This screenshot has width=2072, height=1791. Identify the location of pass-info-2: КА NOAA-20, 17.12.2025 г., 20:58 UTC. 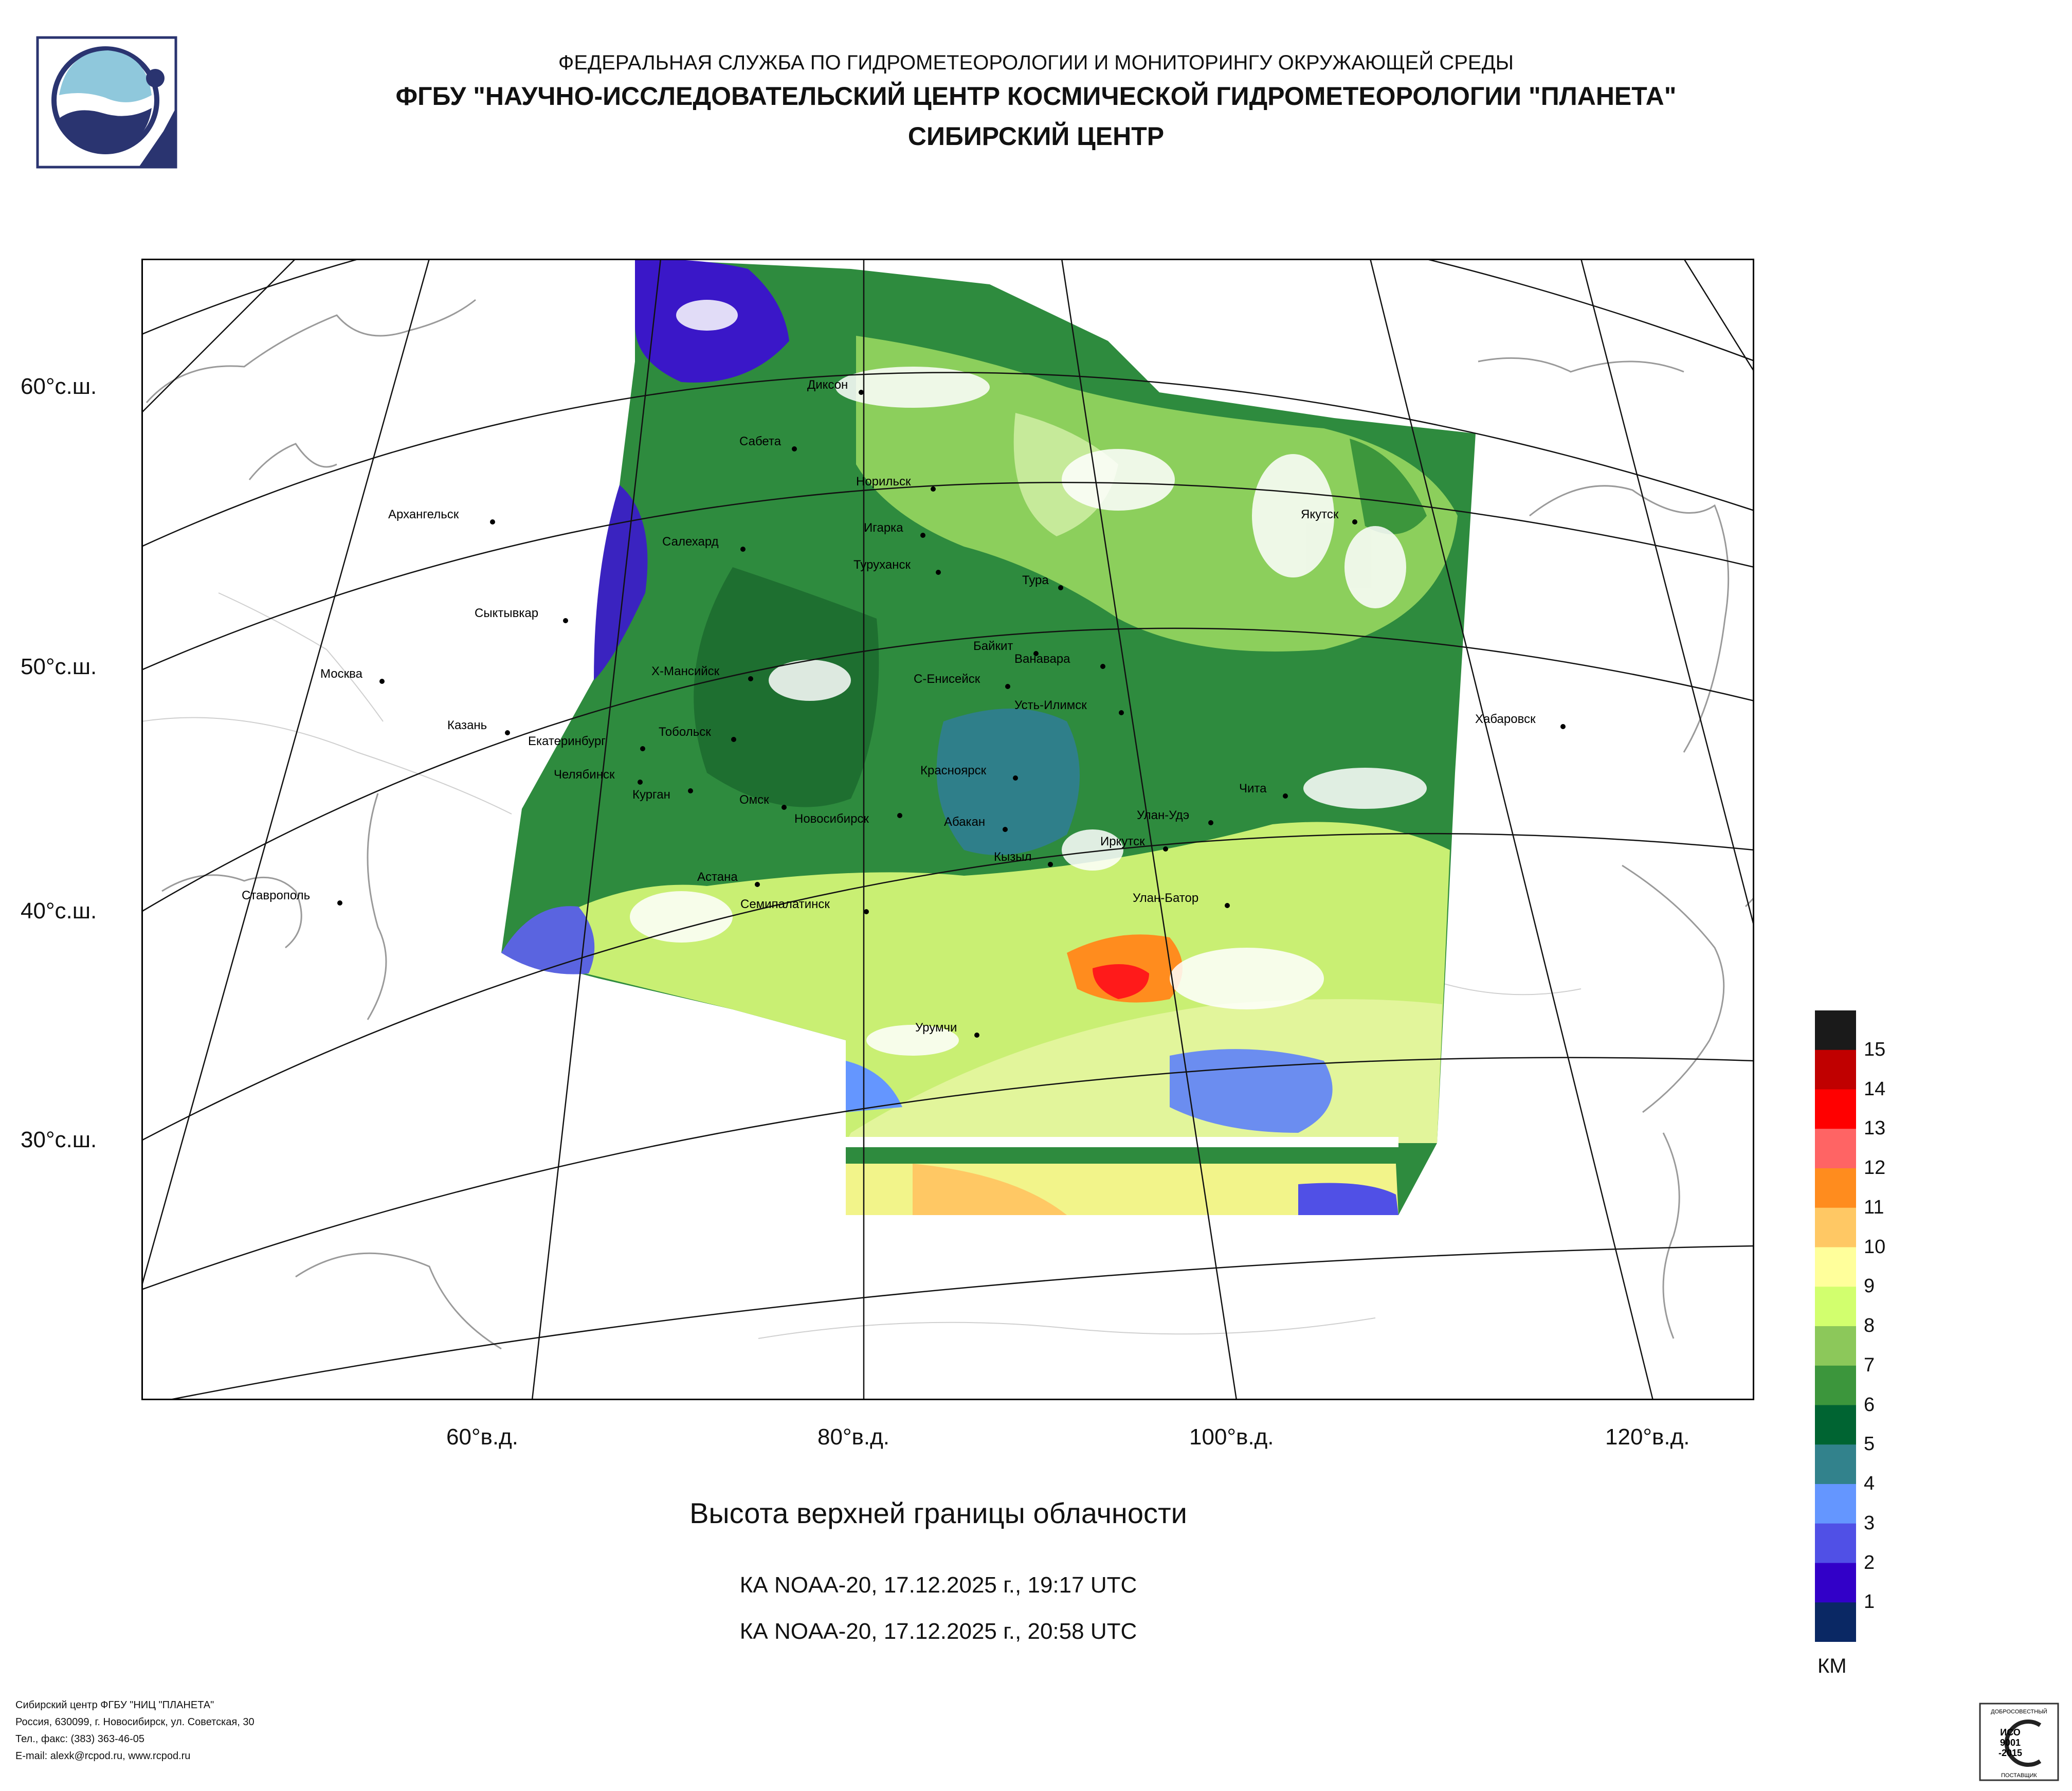
(938, 1631).